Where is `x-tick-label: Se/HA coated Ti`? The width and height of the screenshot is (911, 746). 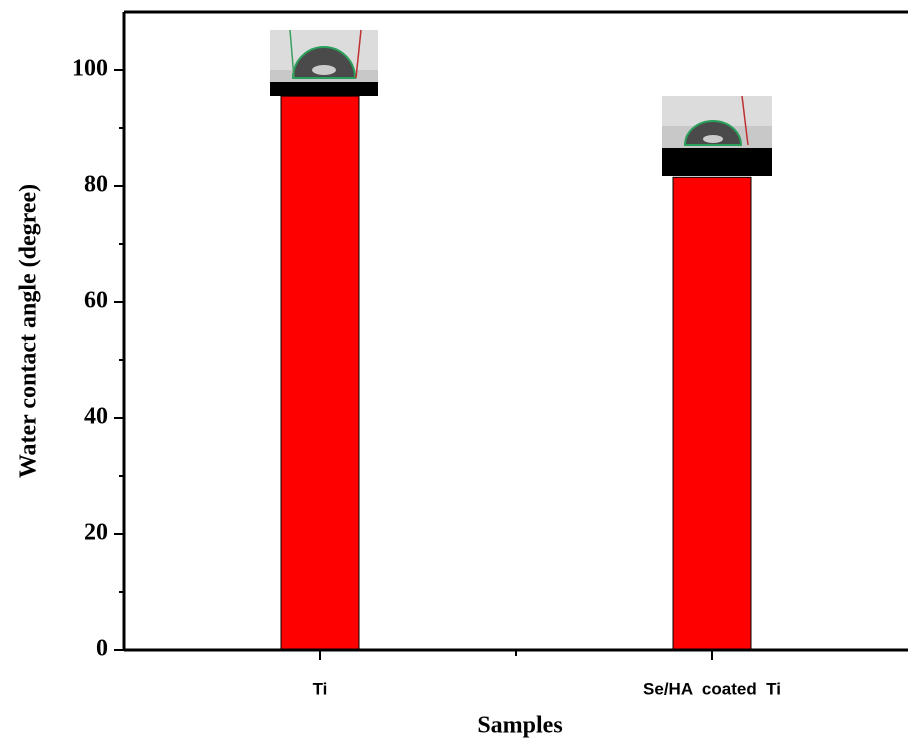
x-tick-label: Se/HA coated Ti is located at coordinates (712, 688).